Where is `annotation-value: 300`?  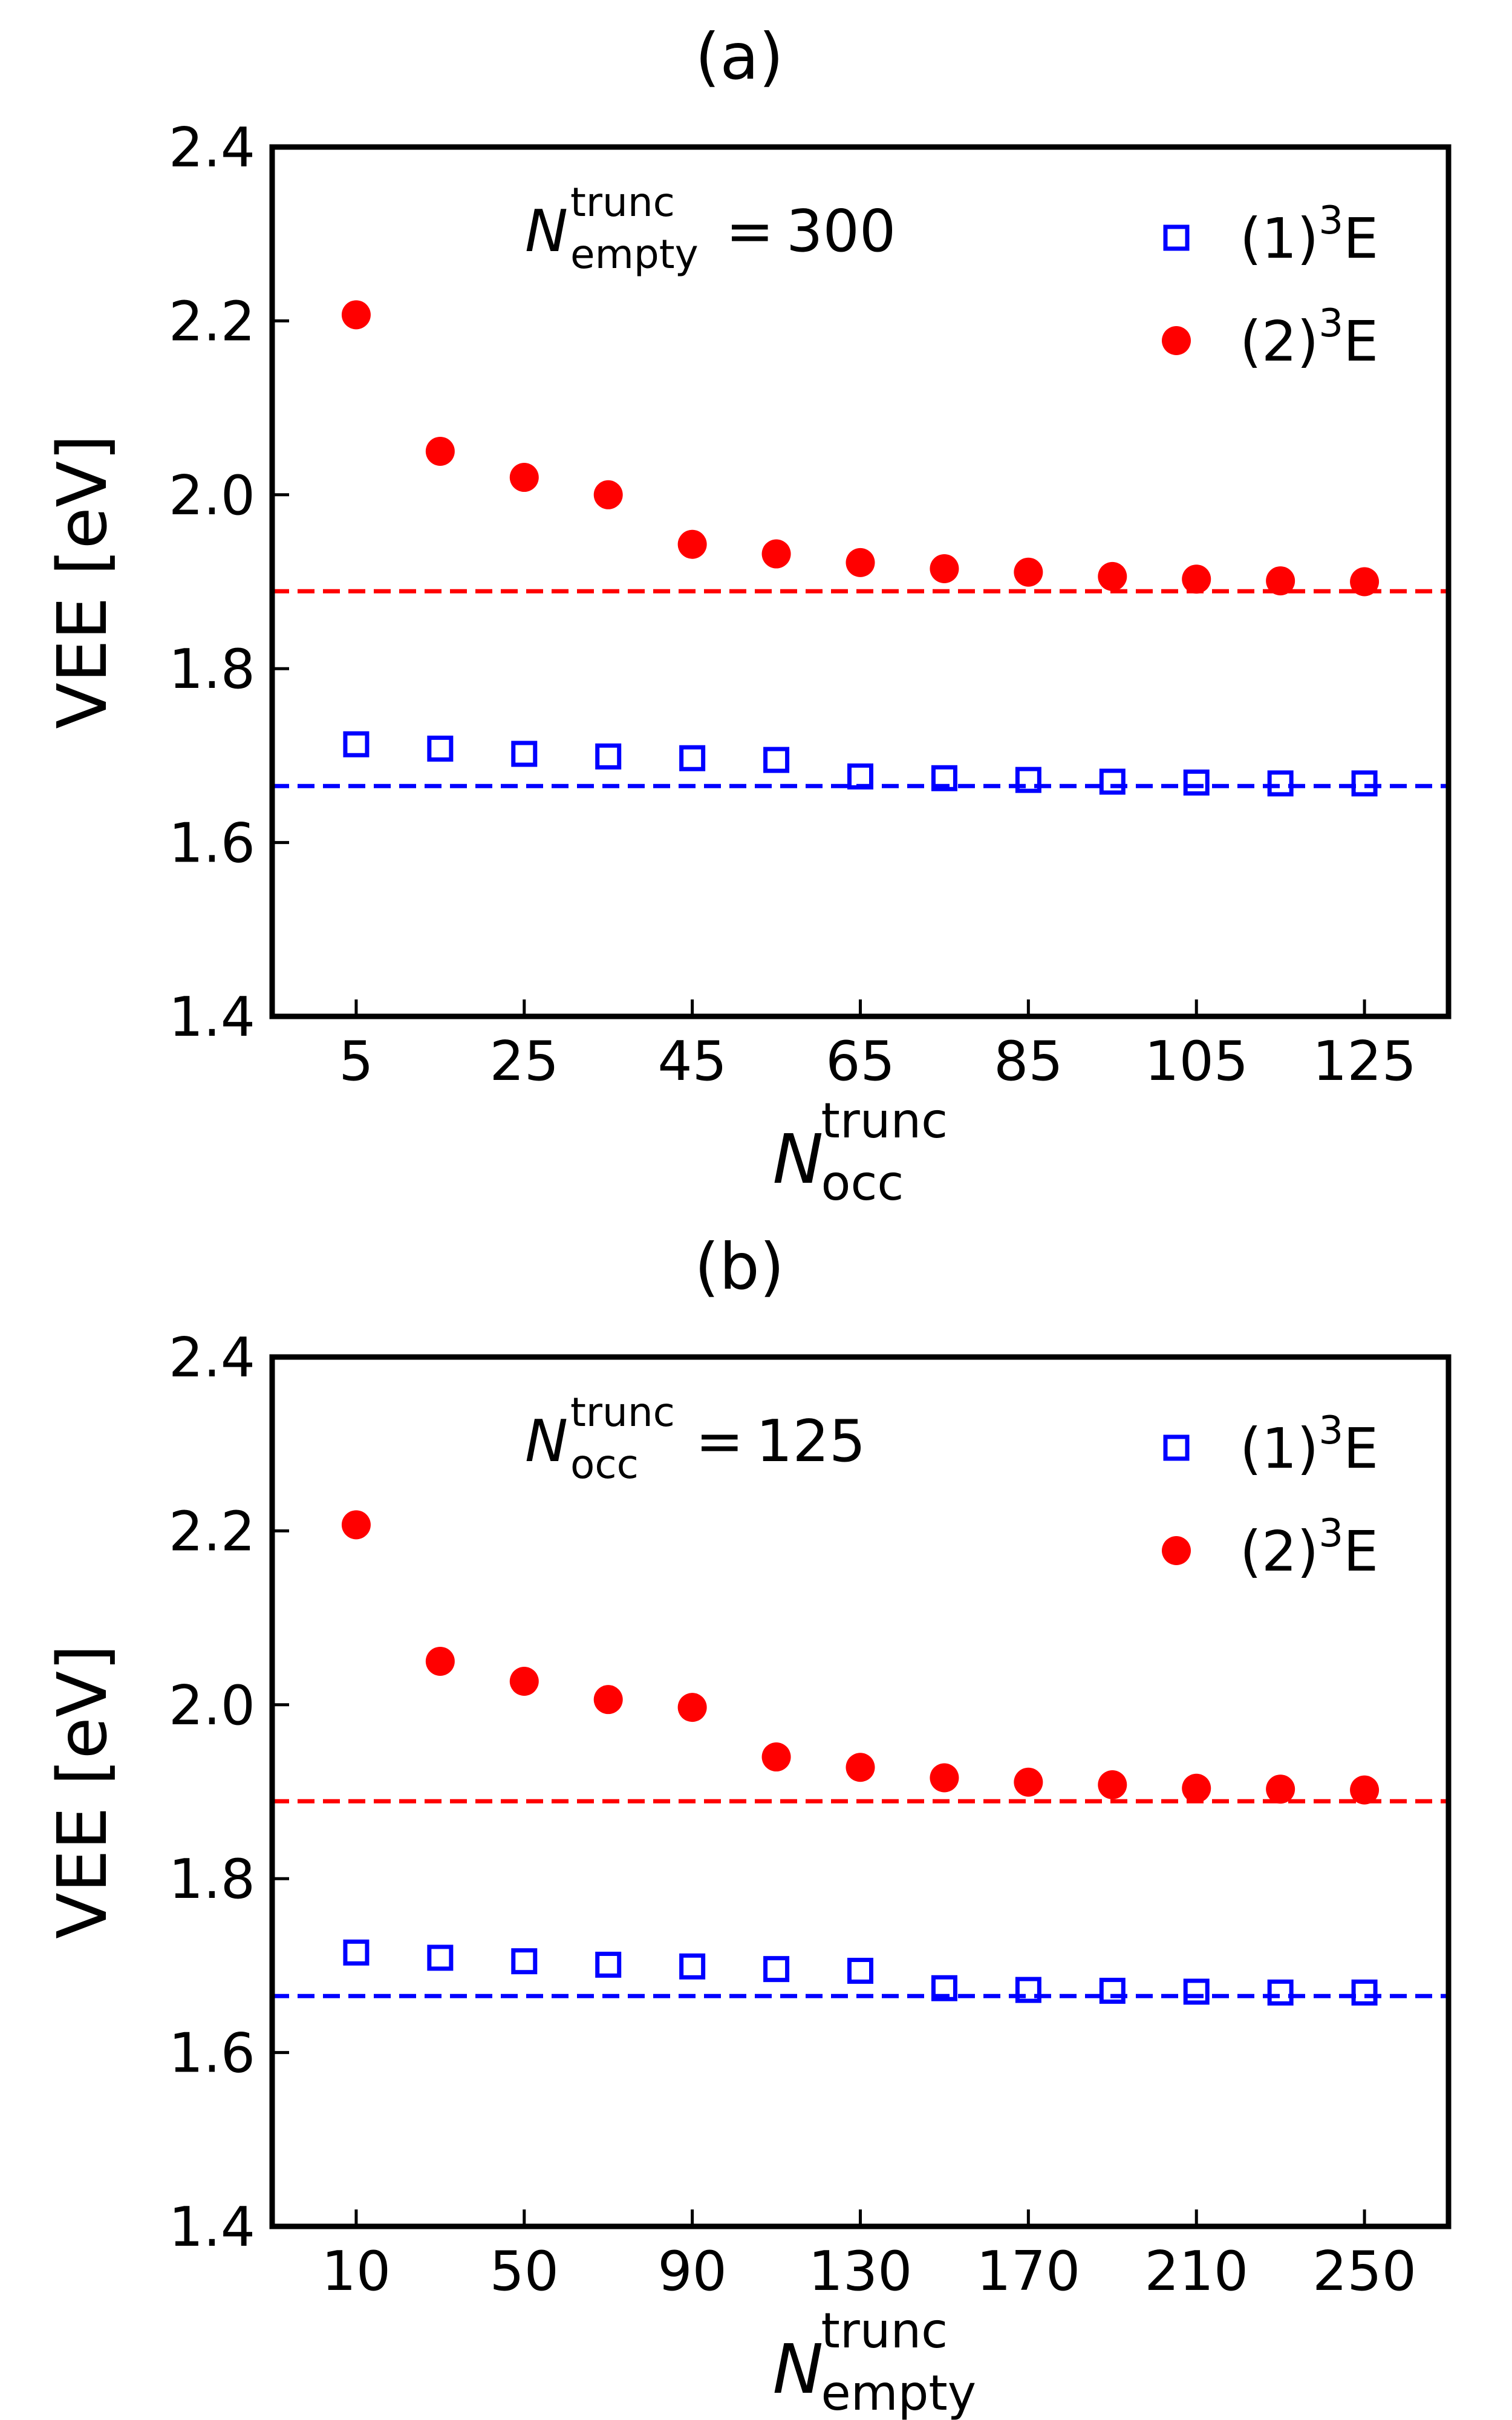 annotation-value: 300 is located at coordinates (841, 231).